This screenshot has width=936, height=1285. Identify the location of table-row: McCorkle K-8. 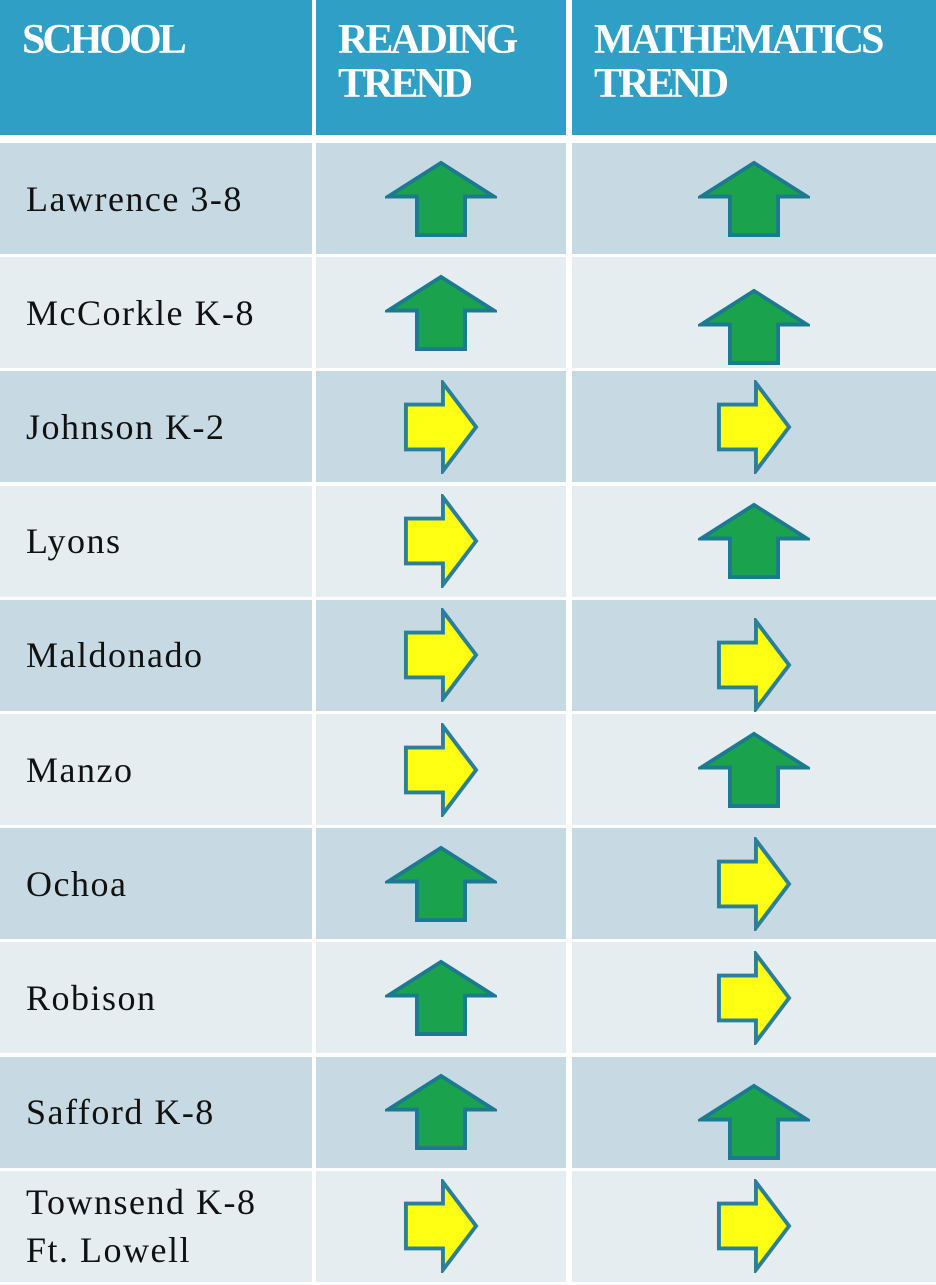
(468, 313).